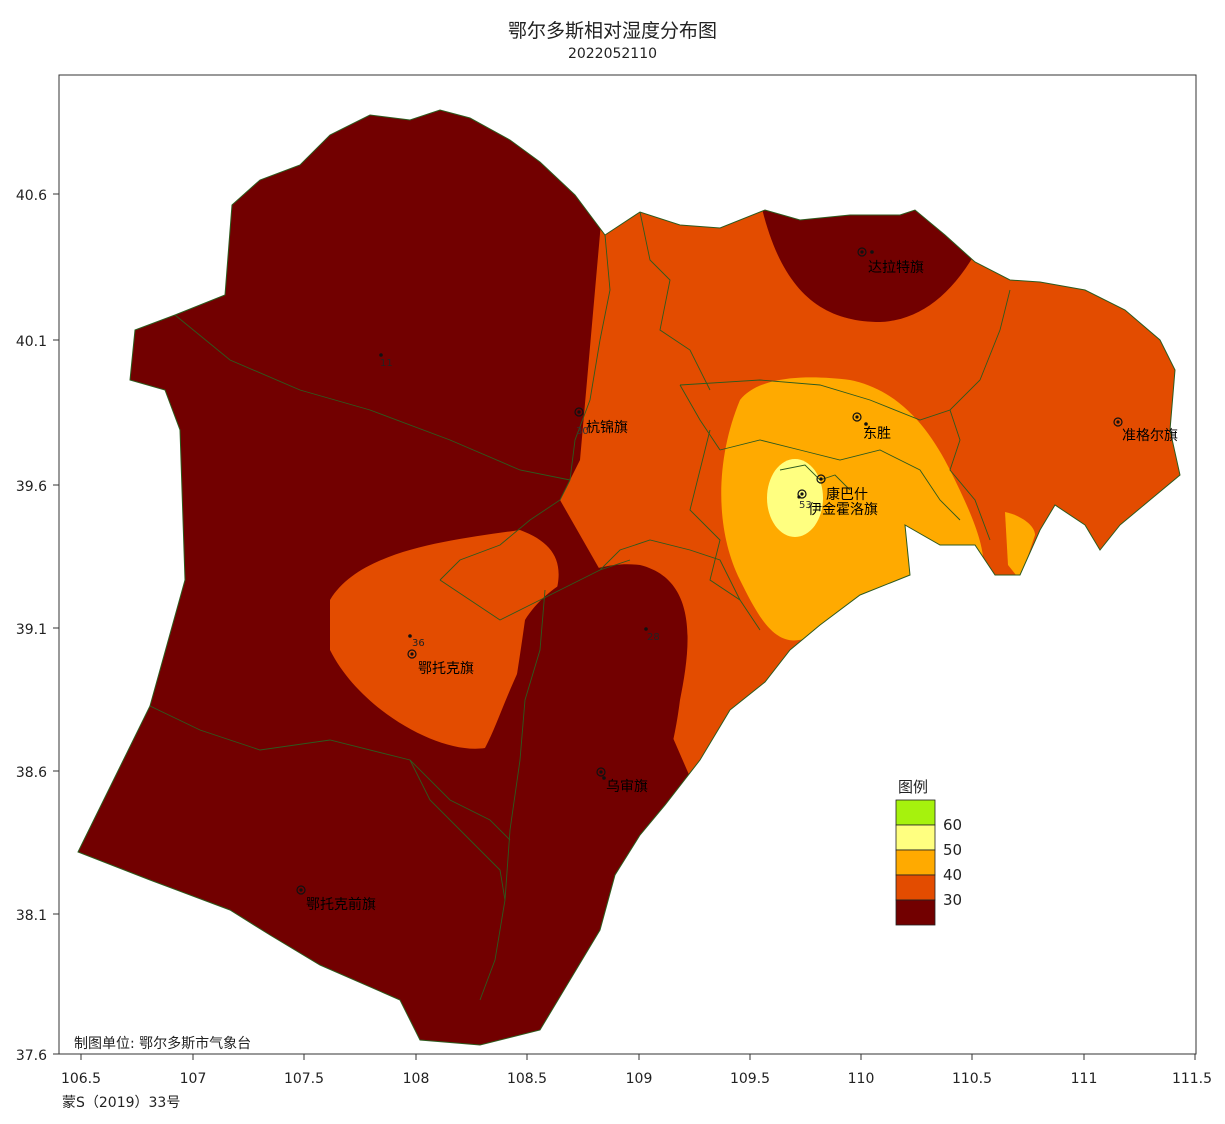  I want to click on boundary-uxin-north, so click(670, 570).